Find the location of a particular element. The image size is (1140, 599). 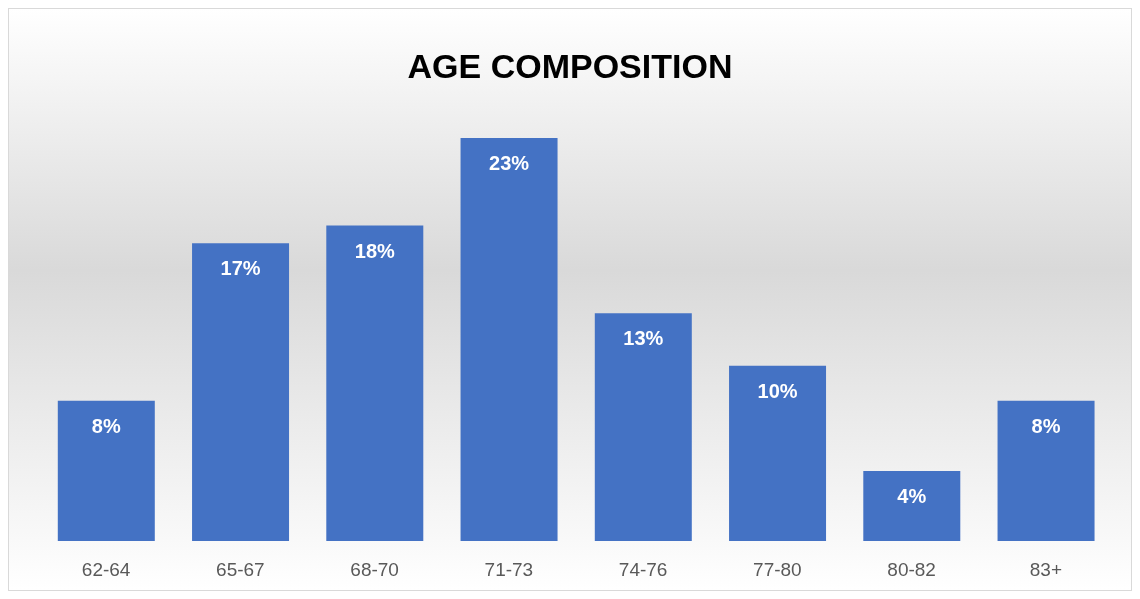

x-tick-label: 62-64 is located at coordinates (106, 570).